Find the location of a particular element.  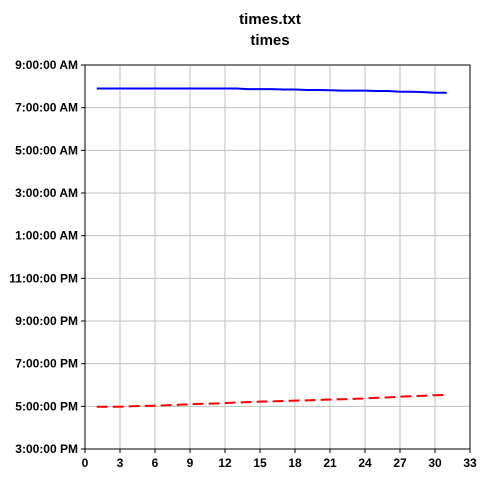

y-tick-label: 11:00:00 PM is located at coordinates (43, 278).